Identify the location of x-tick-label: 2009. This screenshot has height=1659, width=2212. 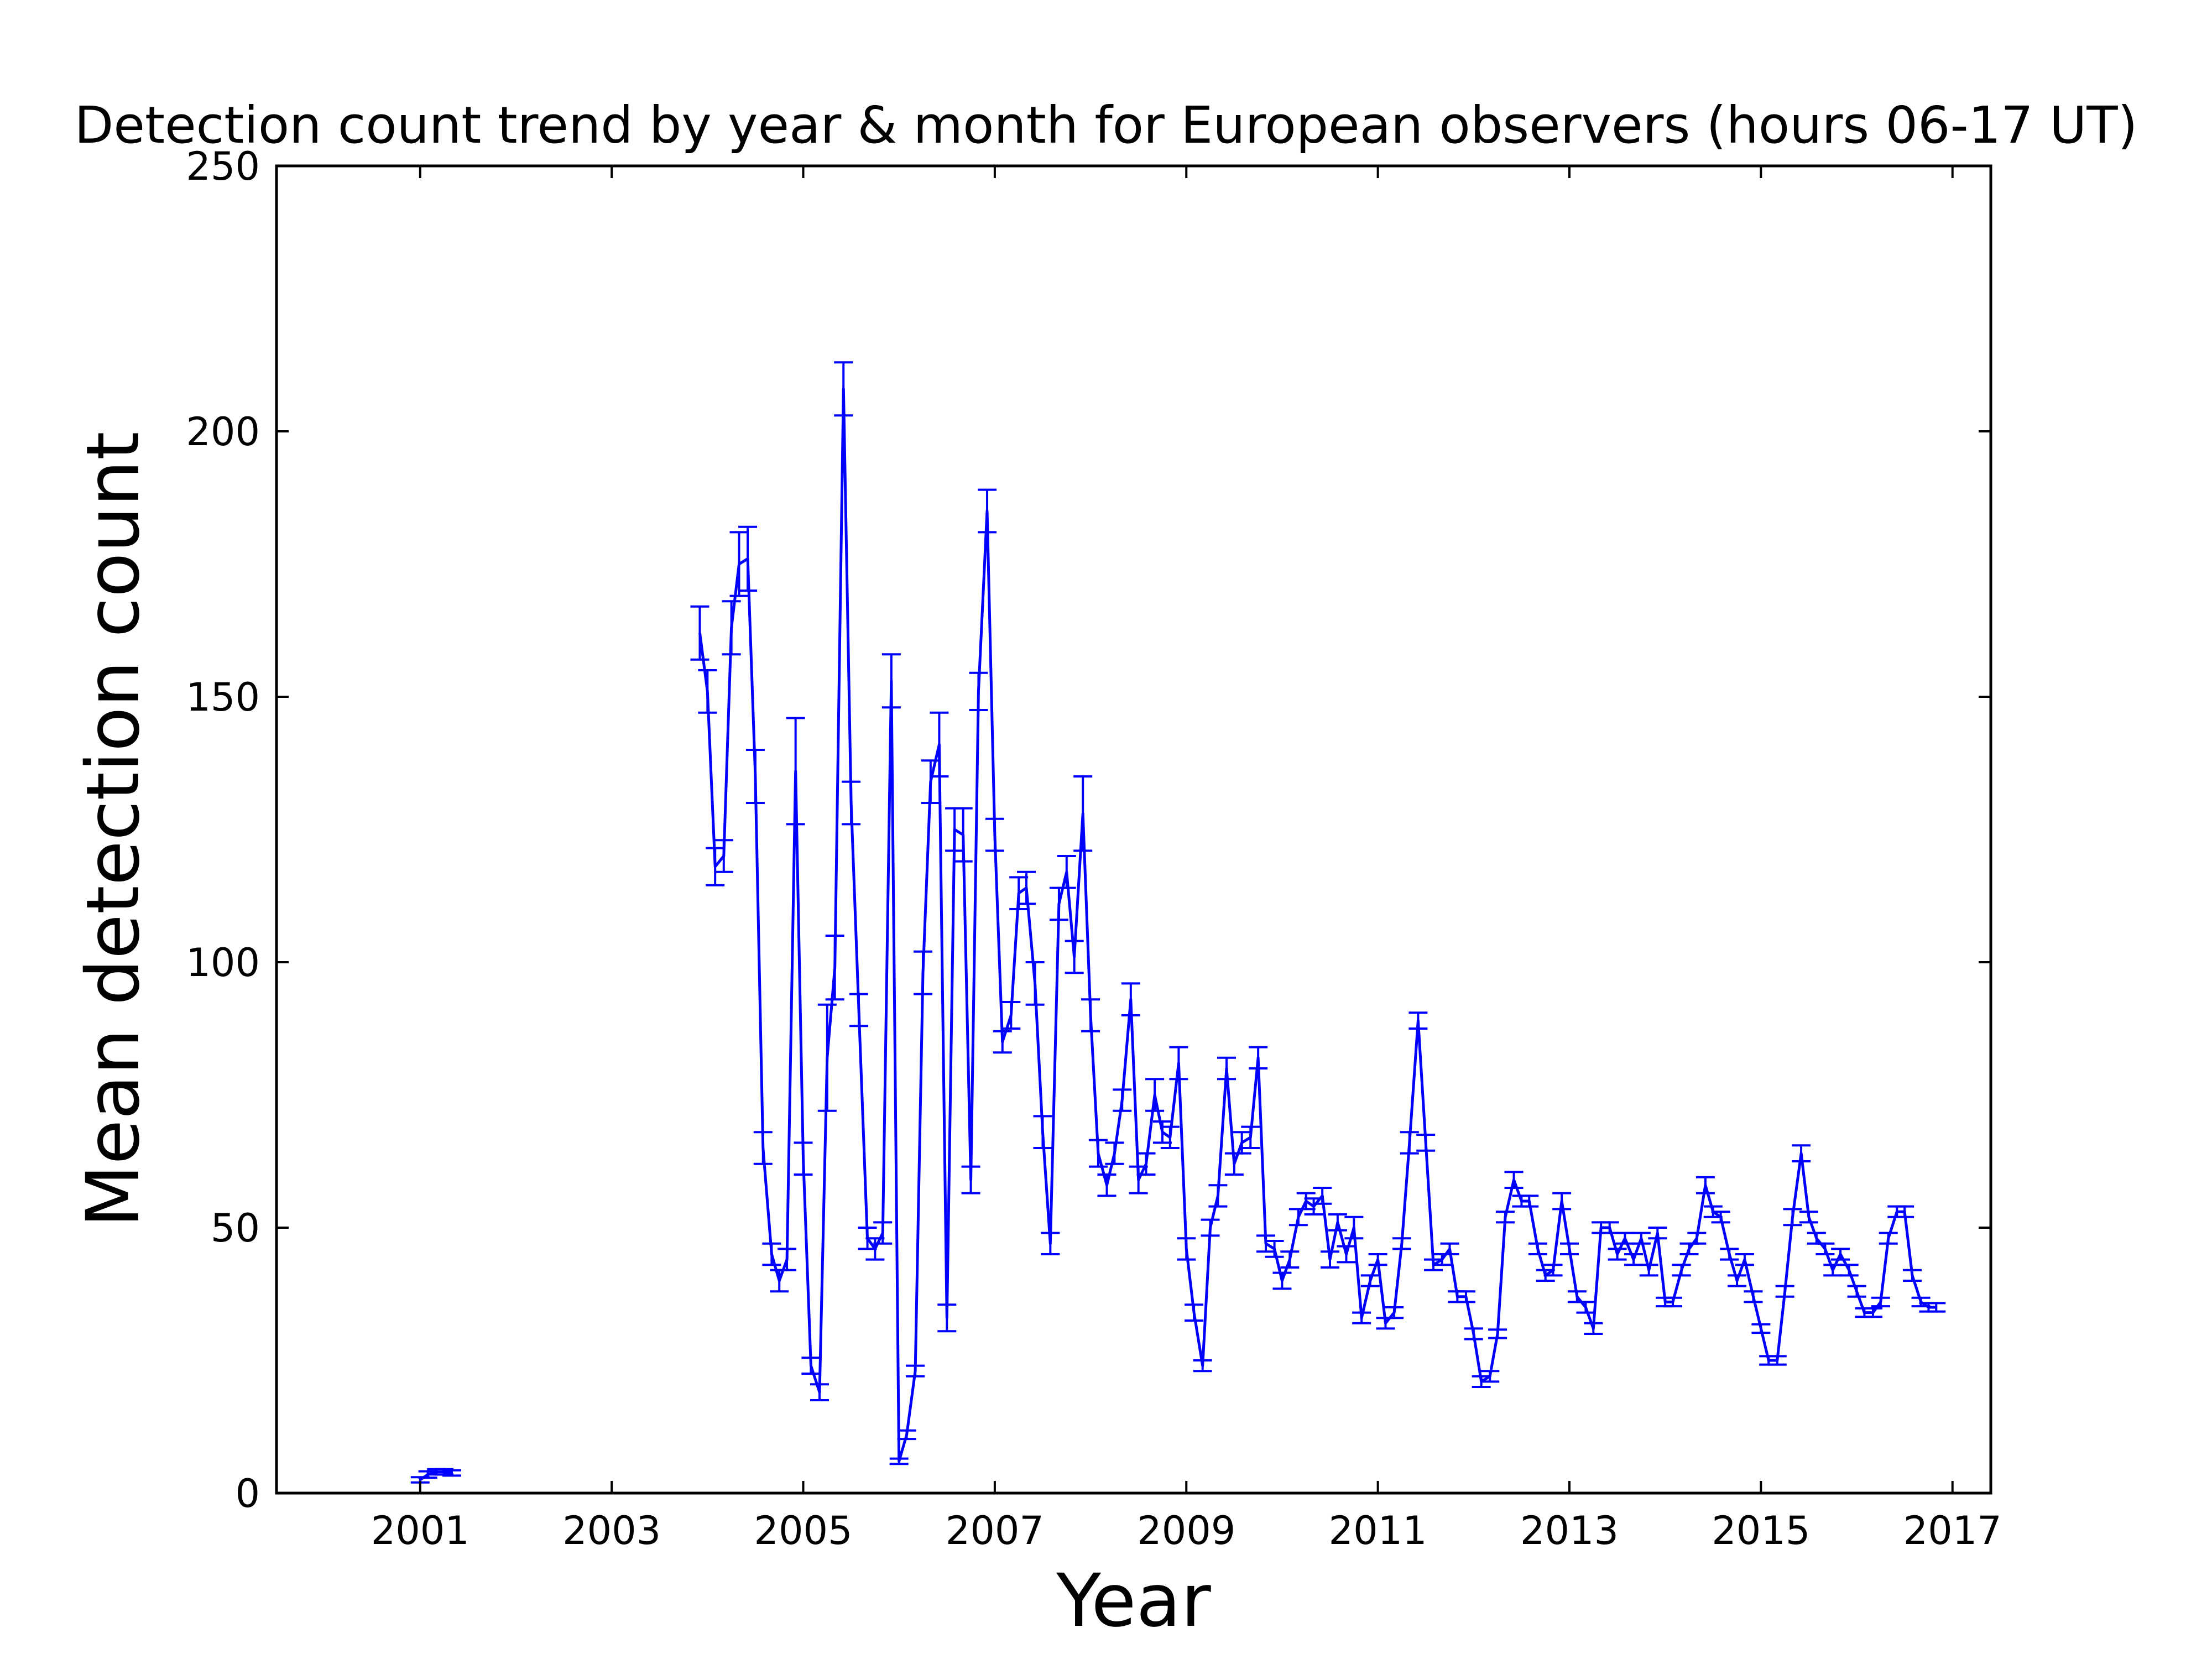
(1186, 1531).